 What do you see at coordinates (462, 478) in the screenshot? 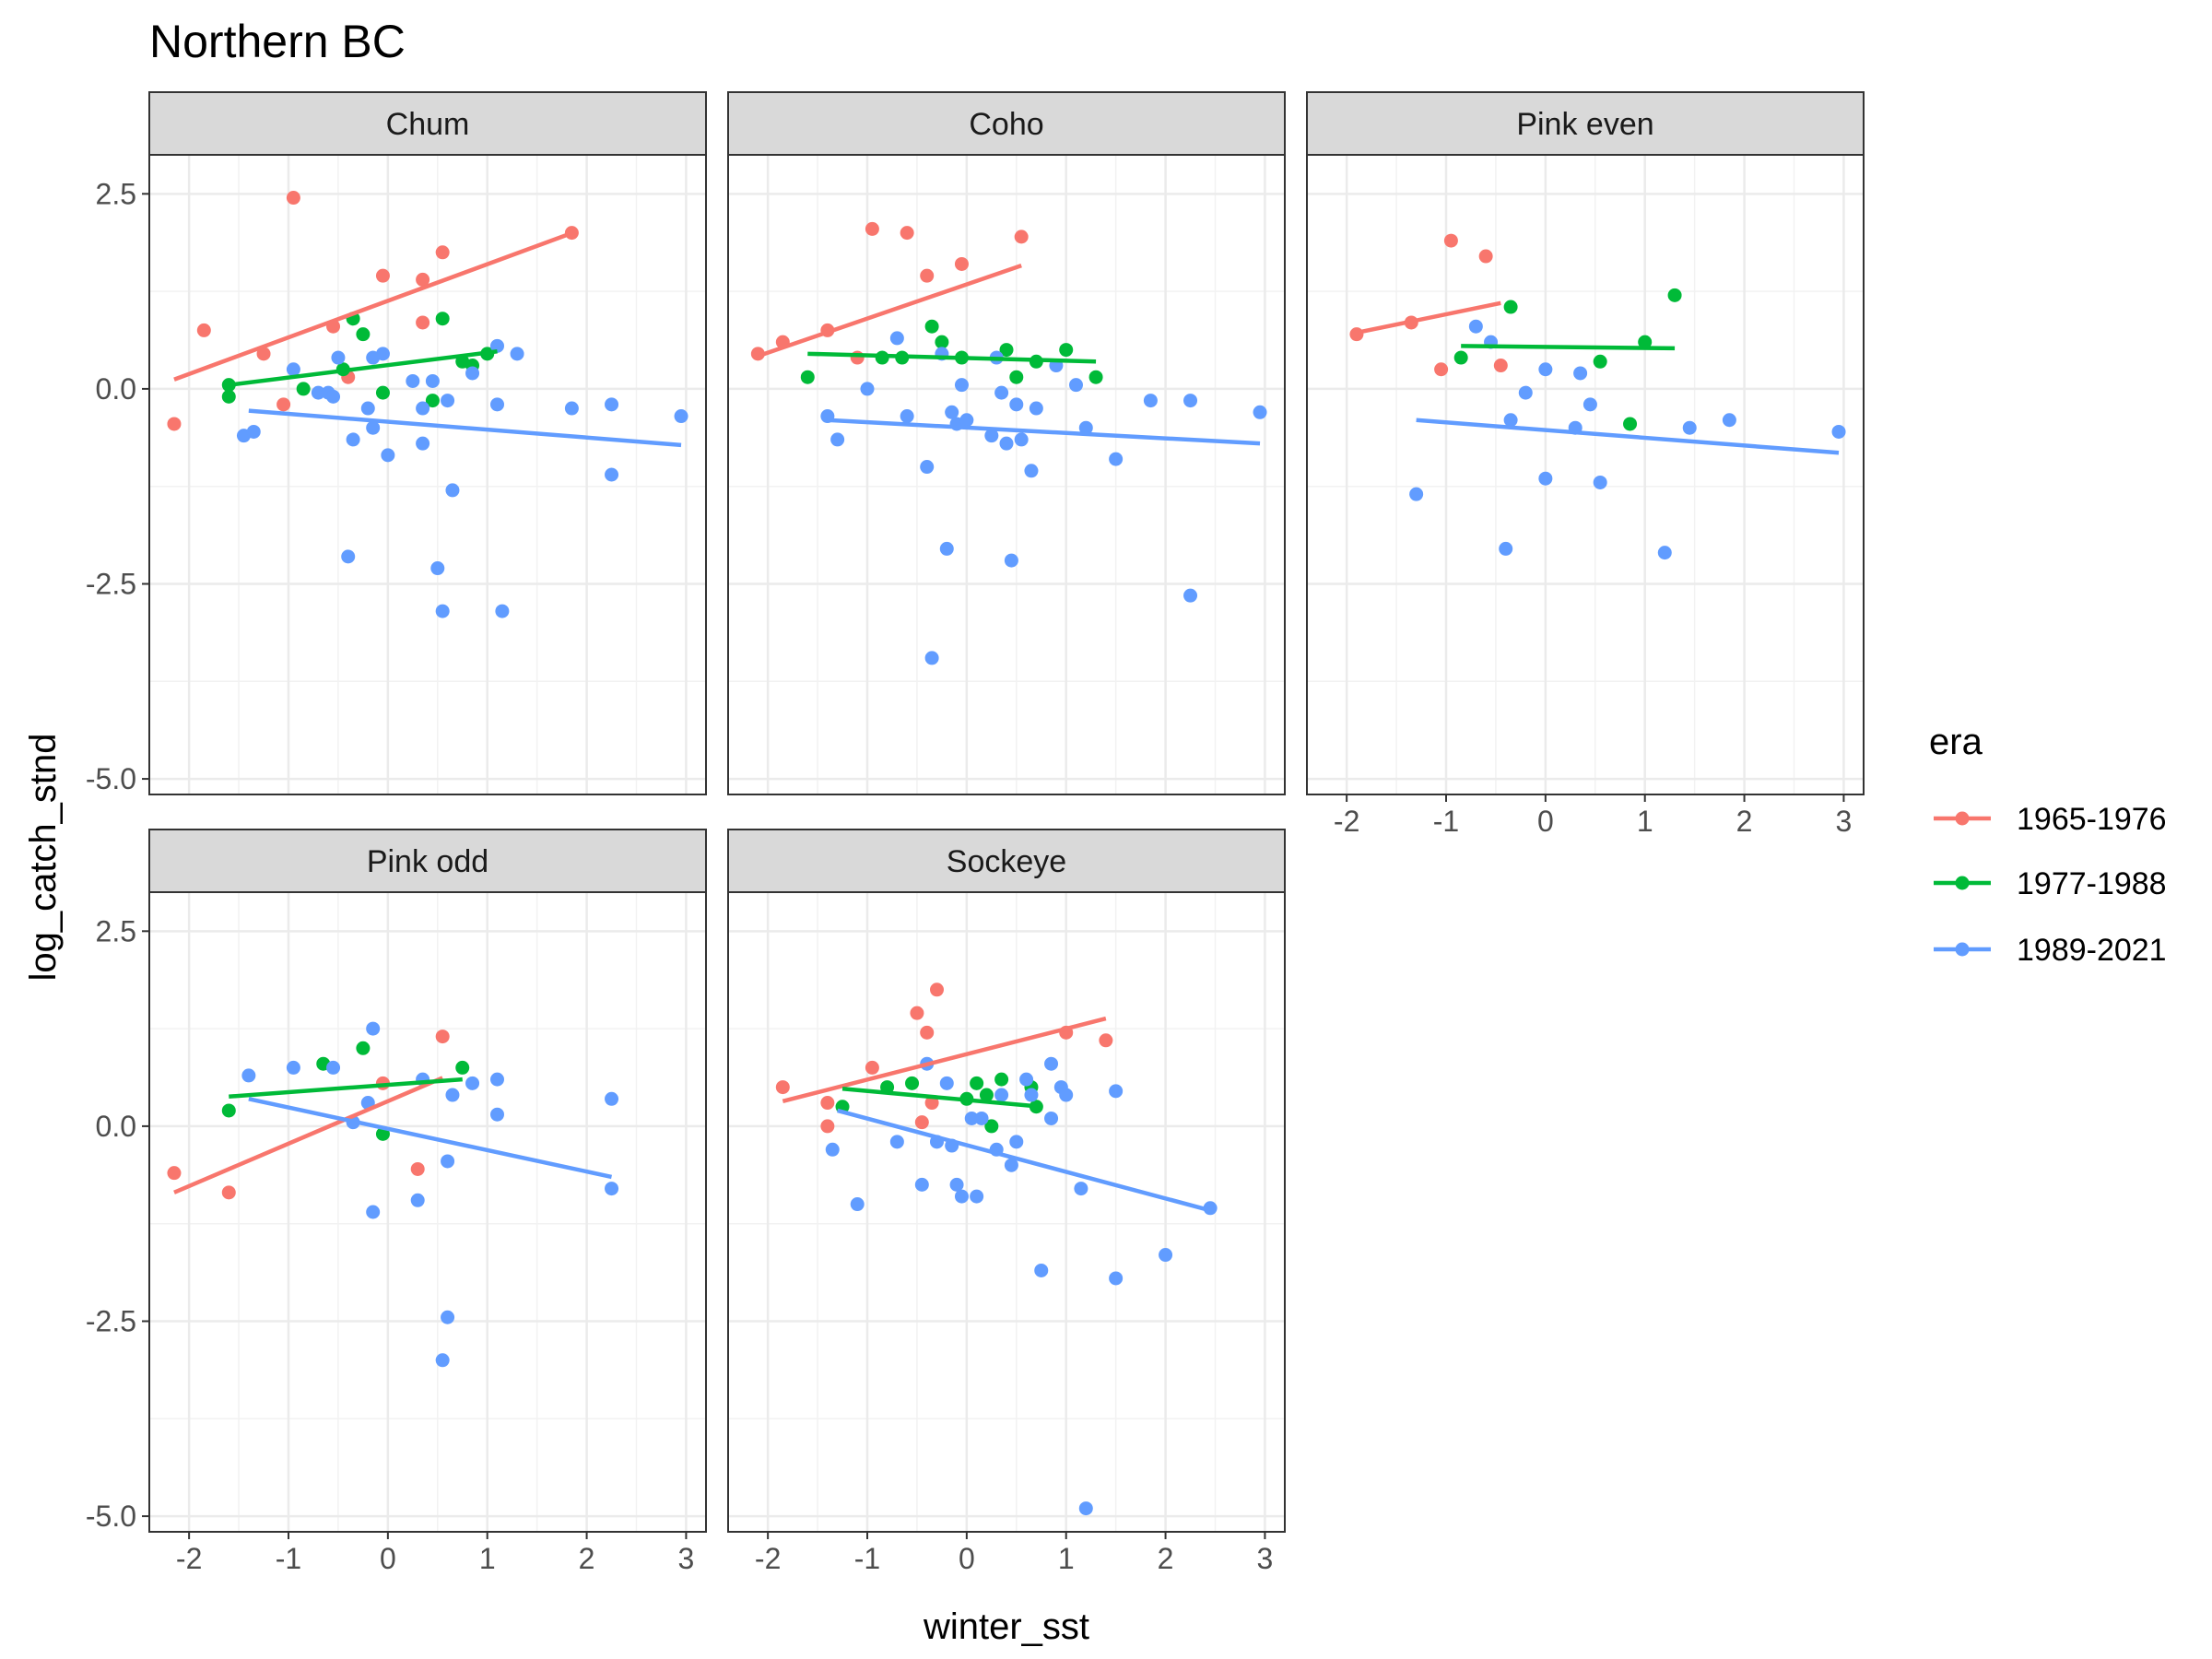
I see `series-1989-2021` at bounding box center [462, 478].